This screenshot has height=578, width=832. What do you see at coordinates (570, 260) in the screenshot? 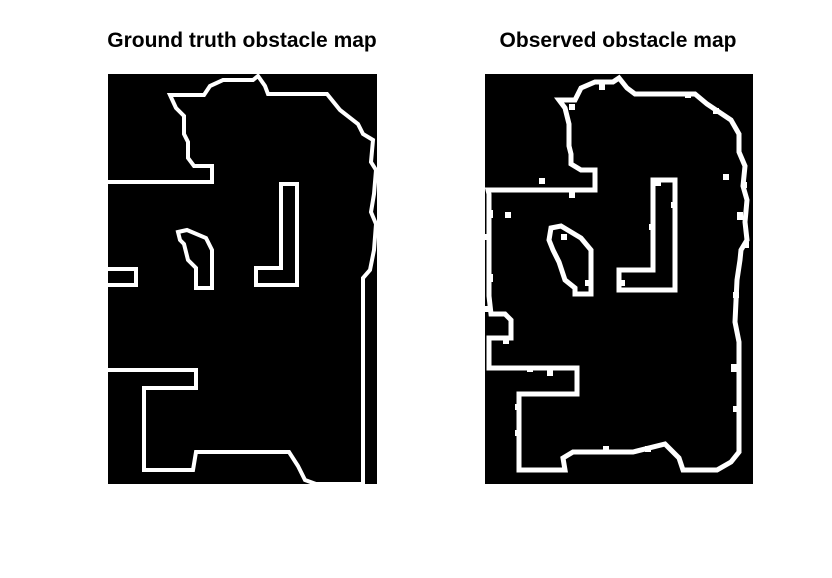
I see `observed-pillar-obstacle` at bounding box center [570, 260].